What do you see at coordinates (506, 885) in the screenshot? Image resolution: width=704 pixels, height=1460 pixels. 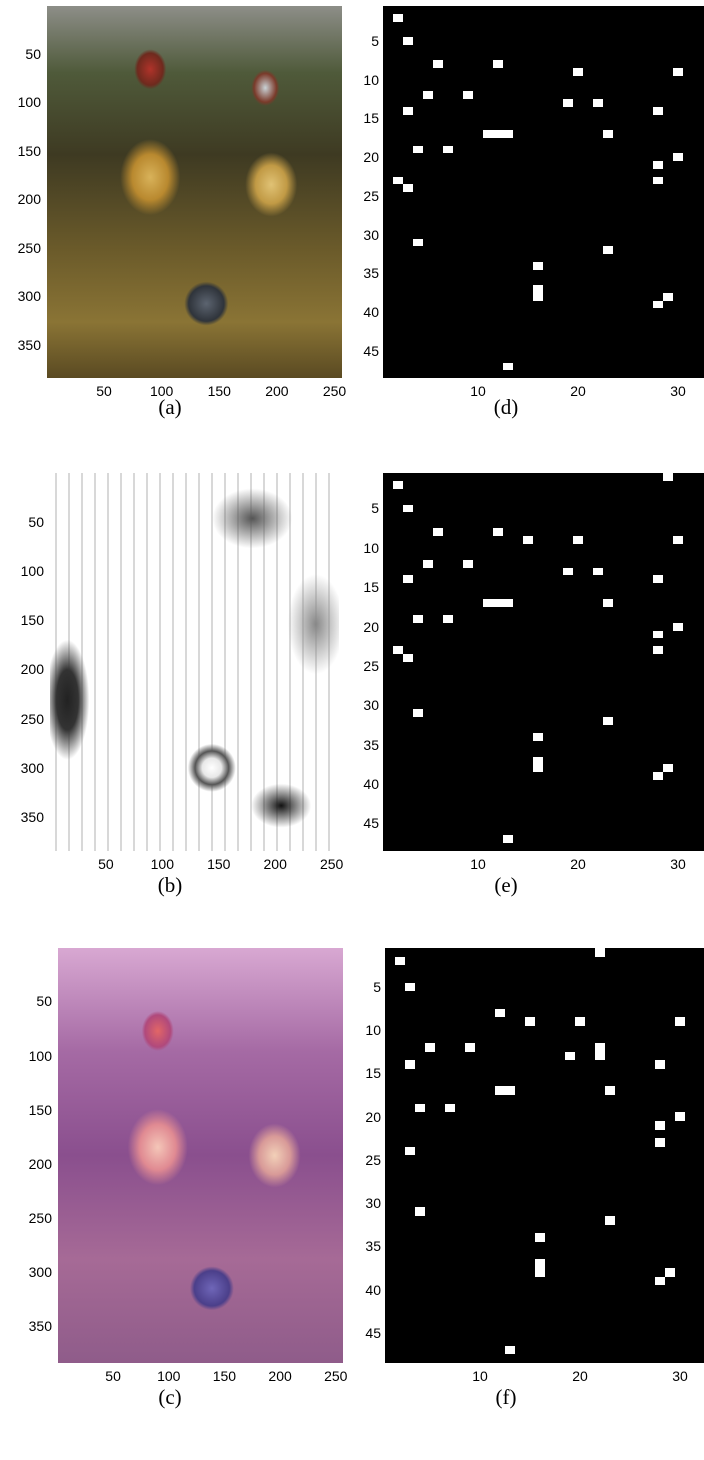 I see `caption-e: (e)` at bounding box center [506, 885].